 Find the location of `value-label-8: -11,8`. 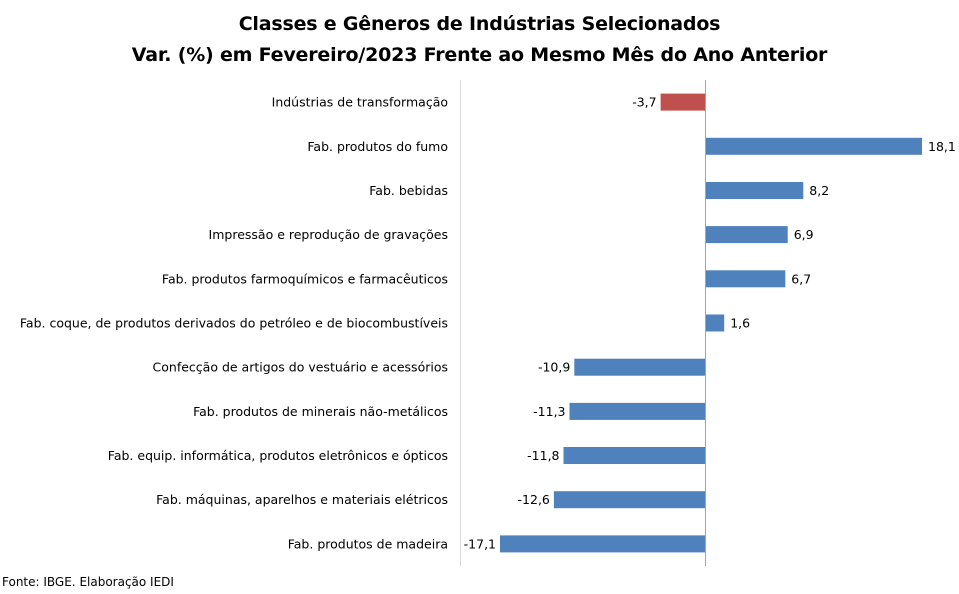

value-label-8: -11,8 is located at coordinates (543, 455).